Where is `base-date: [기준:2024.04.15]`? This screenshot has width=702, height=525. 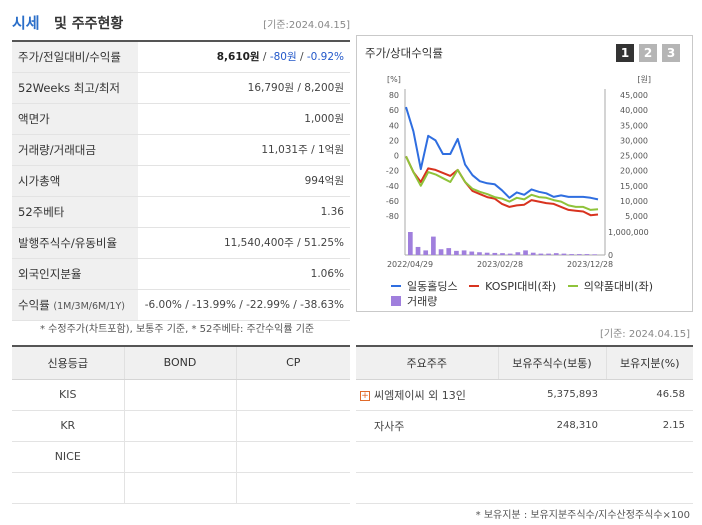
base-date: [기준:2024.04.15] is located at coordinates (306, 25).